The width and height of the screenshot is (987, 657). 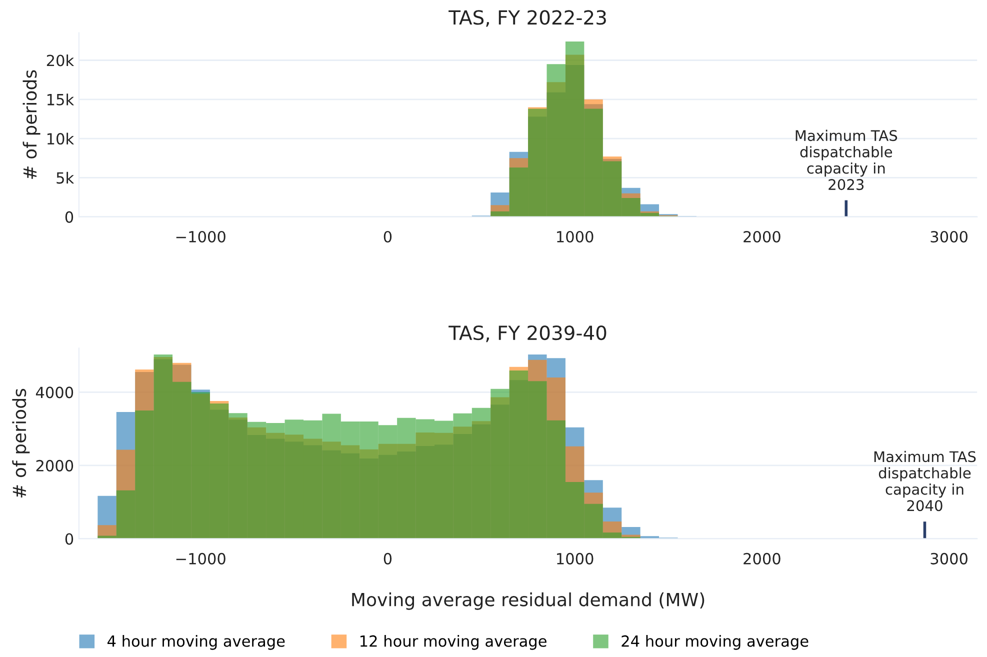 What do you see at coordinates (55, 392) in the screenshot?
I see `y-tick-label: 4000` at bounding box center [55, 392].